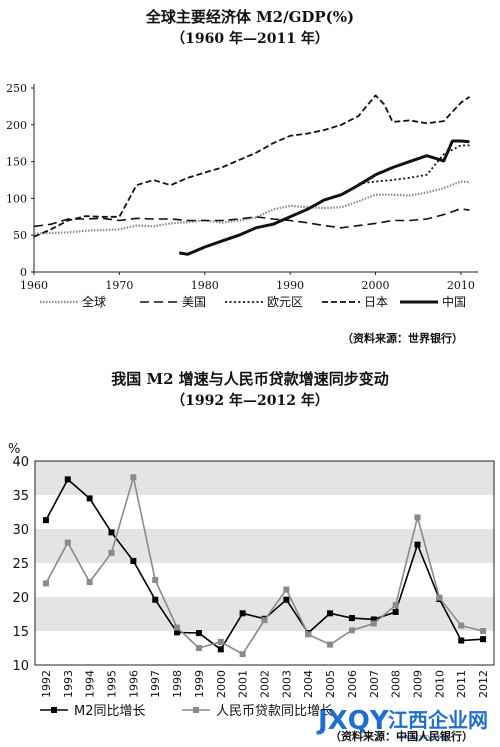  I want to click on chart1-x-tick-label: 2000, so click(376, 285).